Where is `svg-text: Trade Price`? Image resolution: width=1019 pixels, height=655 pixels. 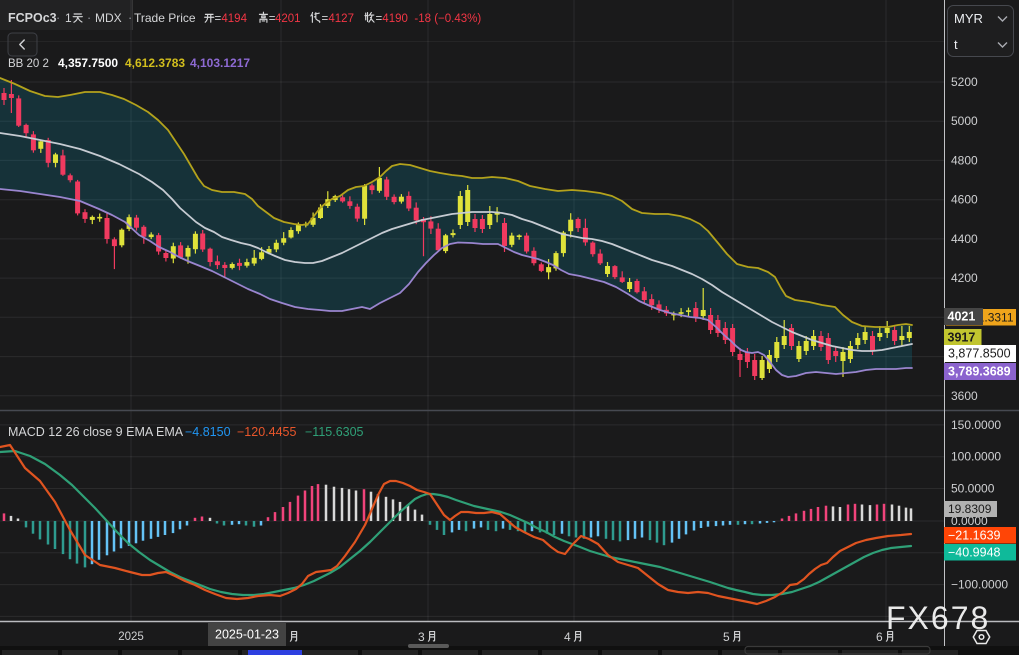 svg-text: Trade Price is located at coordinates (165, 18).